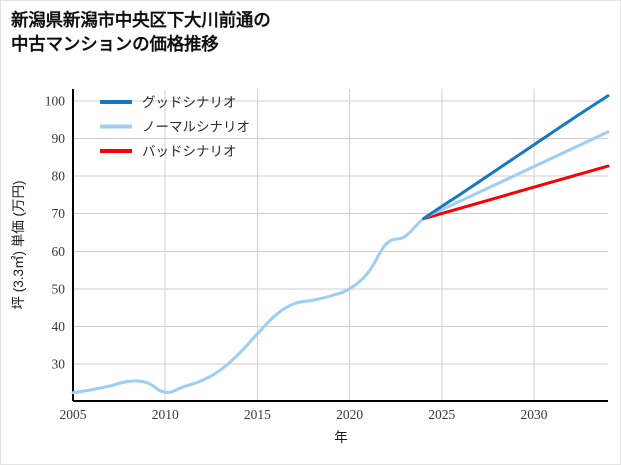 This screenshot has width=621, height=465. Describe the element at coordinates (55, 101) in the screenshot. I see `y-tick-label: 100` at that location.